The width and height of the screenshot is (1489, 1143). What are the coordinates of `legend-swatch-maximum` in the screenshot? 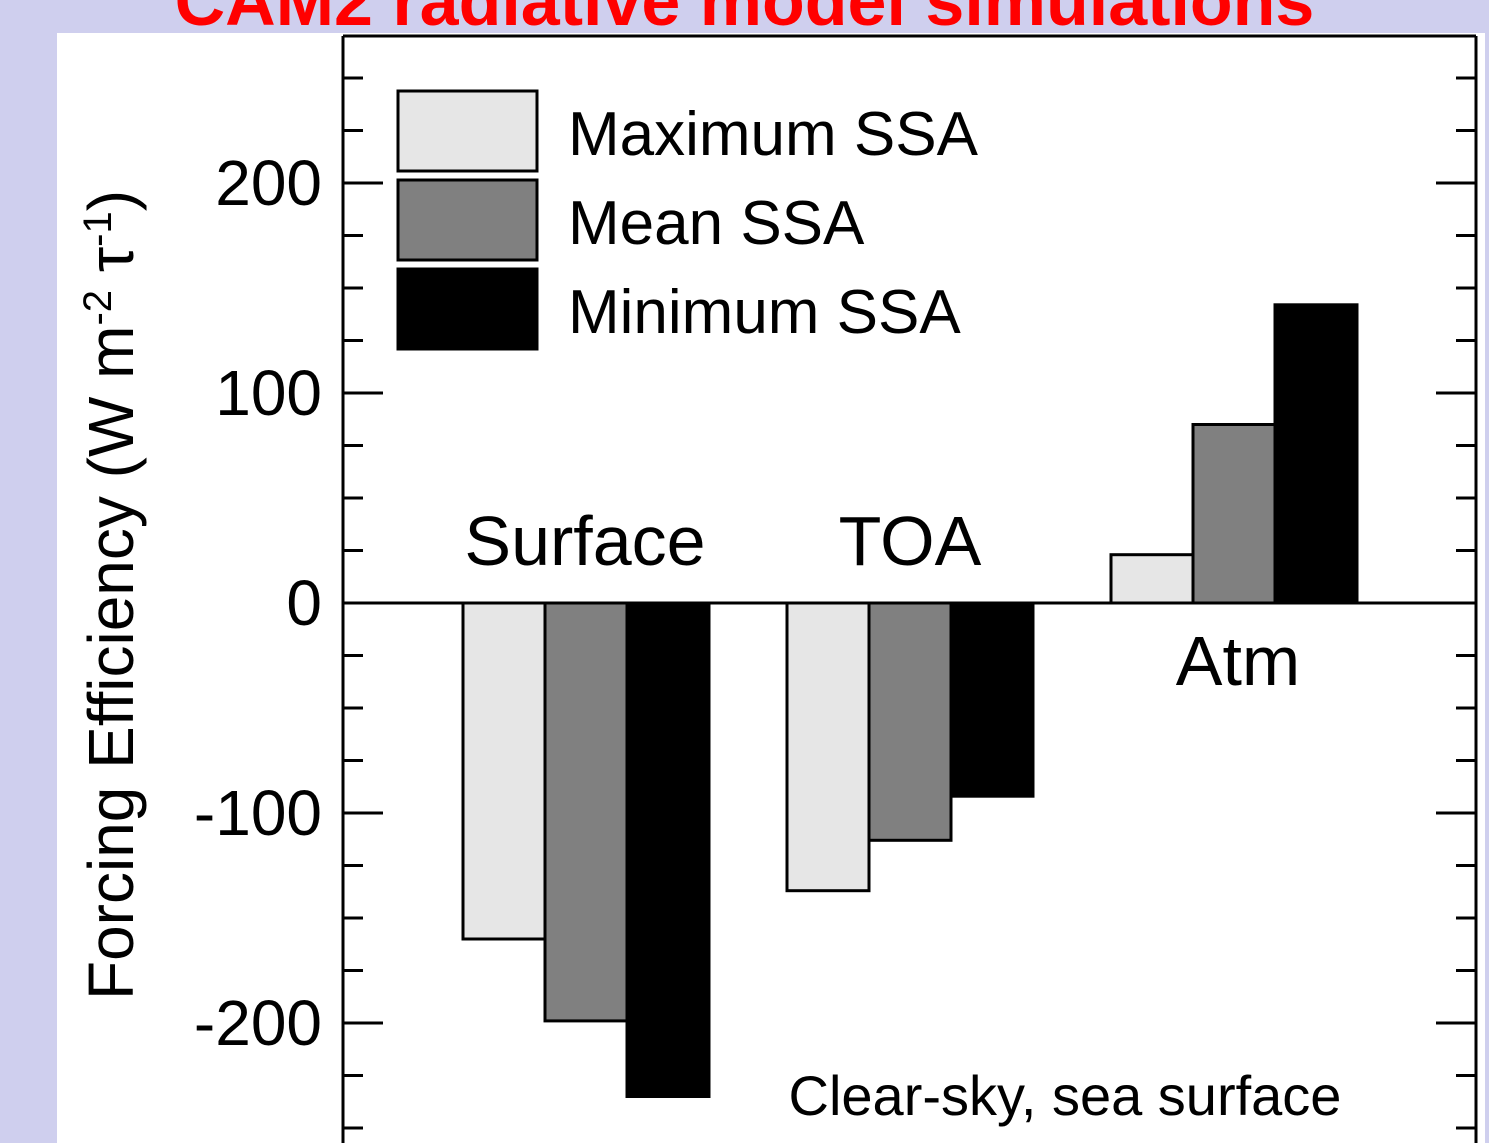 It's located at (467, 131).